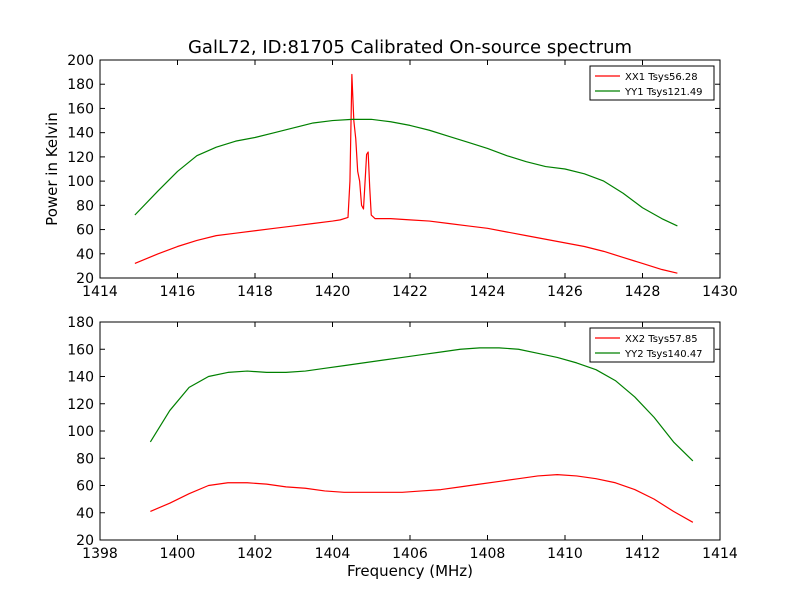 The height and width of the screenshot is (600, 800). What do you see at coordinates (255, 292) in the screenshot?
I see `x-tick-label: 1418` at bounding box center [255, 292].